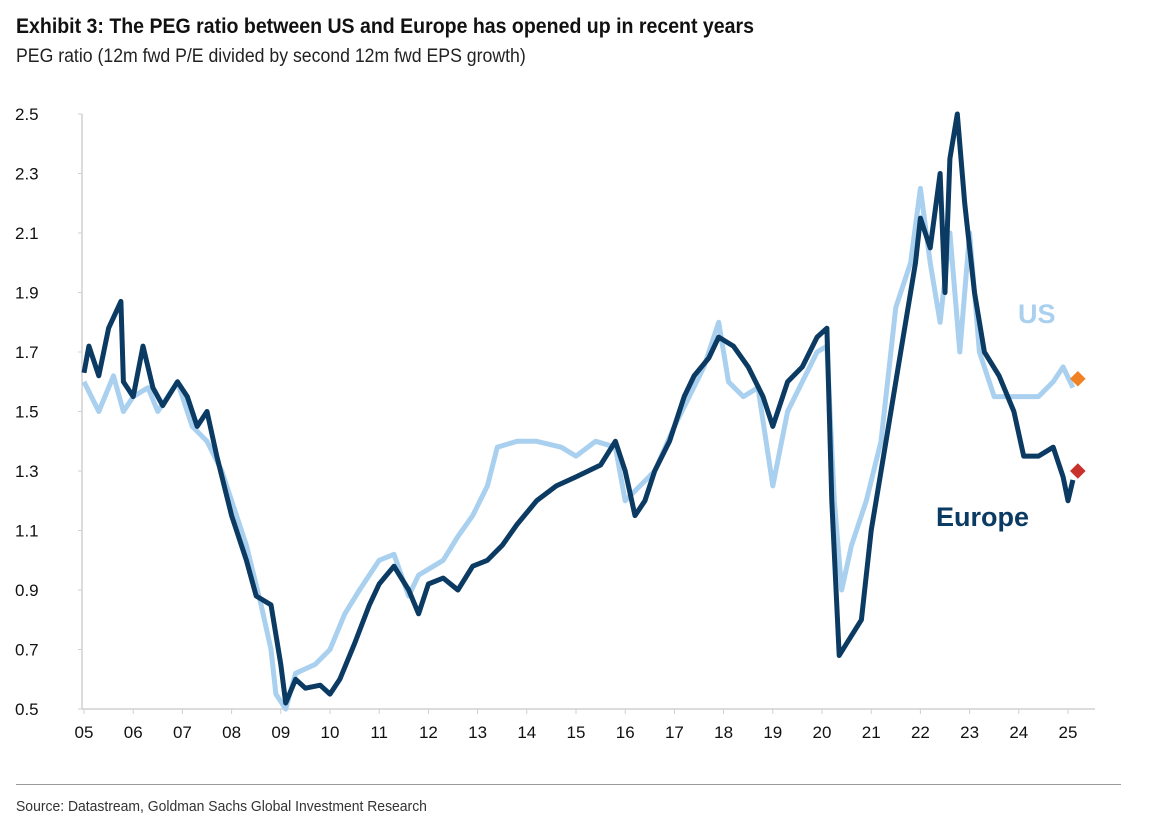  What do you see at coordinates (982, 517) in the screenshot?
I see `europe-label: Europe` at bounding box center [982, 517].